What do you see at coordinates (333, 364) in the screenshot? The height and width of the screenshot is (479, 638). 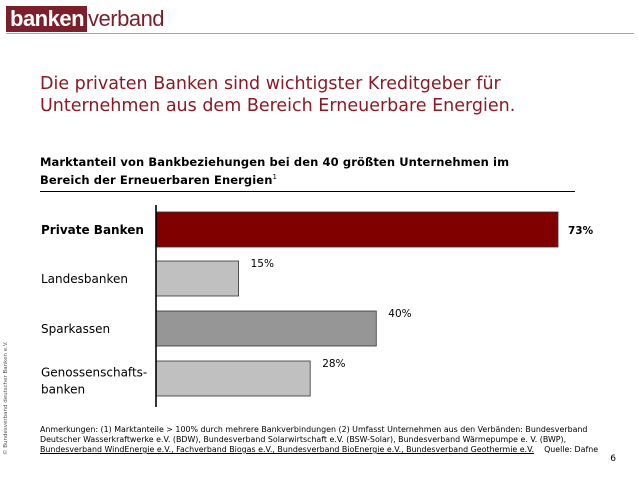 I see `value-label-3: 28%` at bounding box center [333, 364].